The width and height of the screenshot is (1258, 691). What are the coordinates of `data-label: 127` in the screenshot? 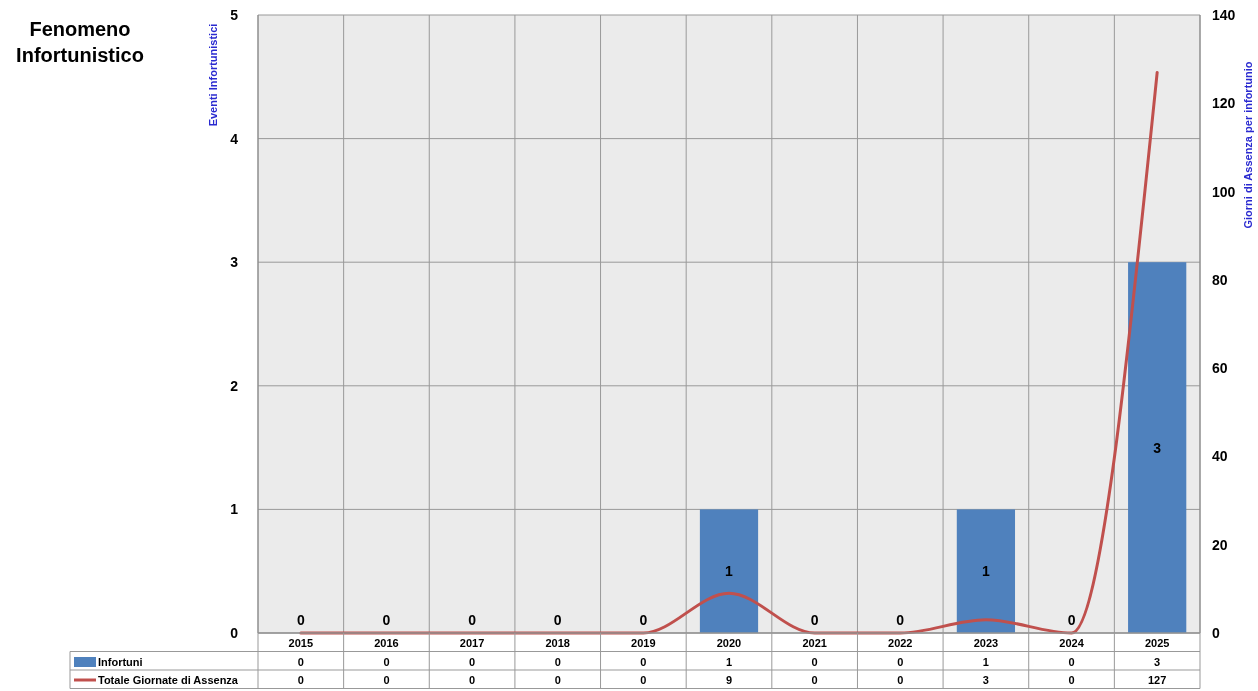 It's located at (1157, 680).